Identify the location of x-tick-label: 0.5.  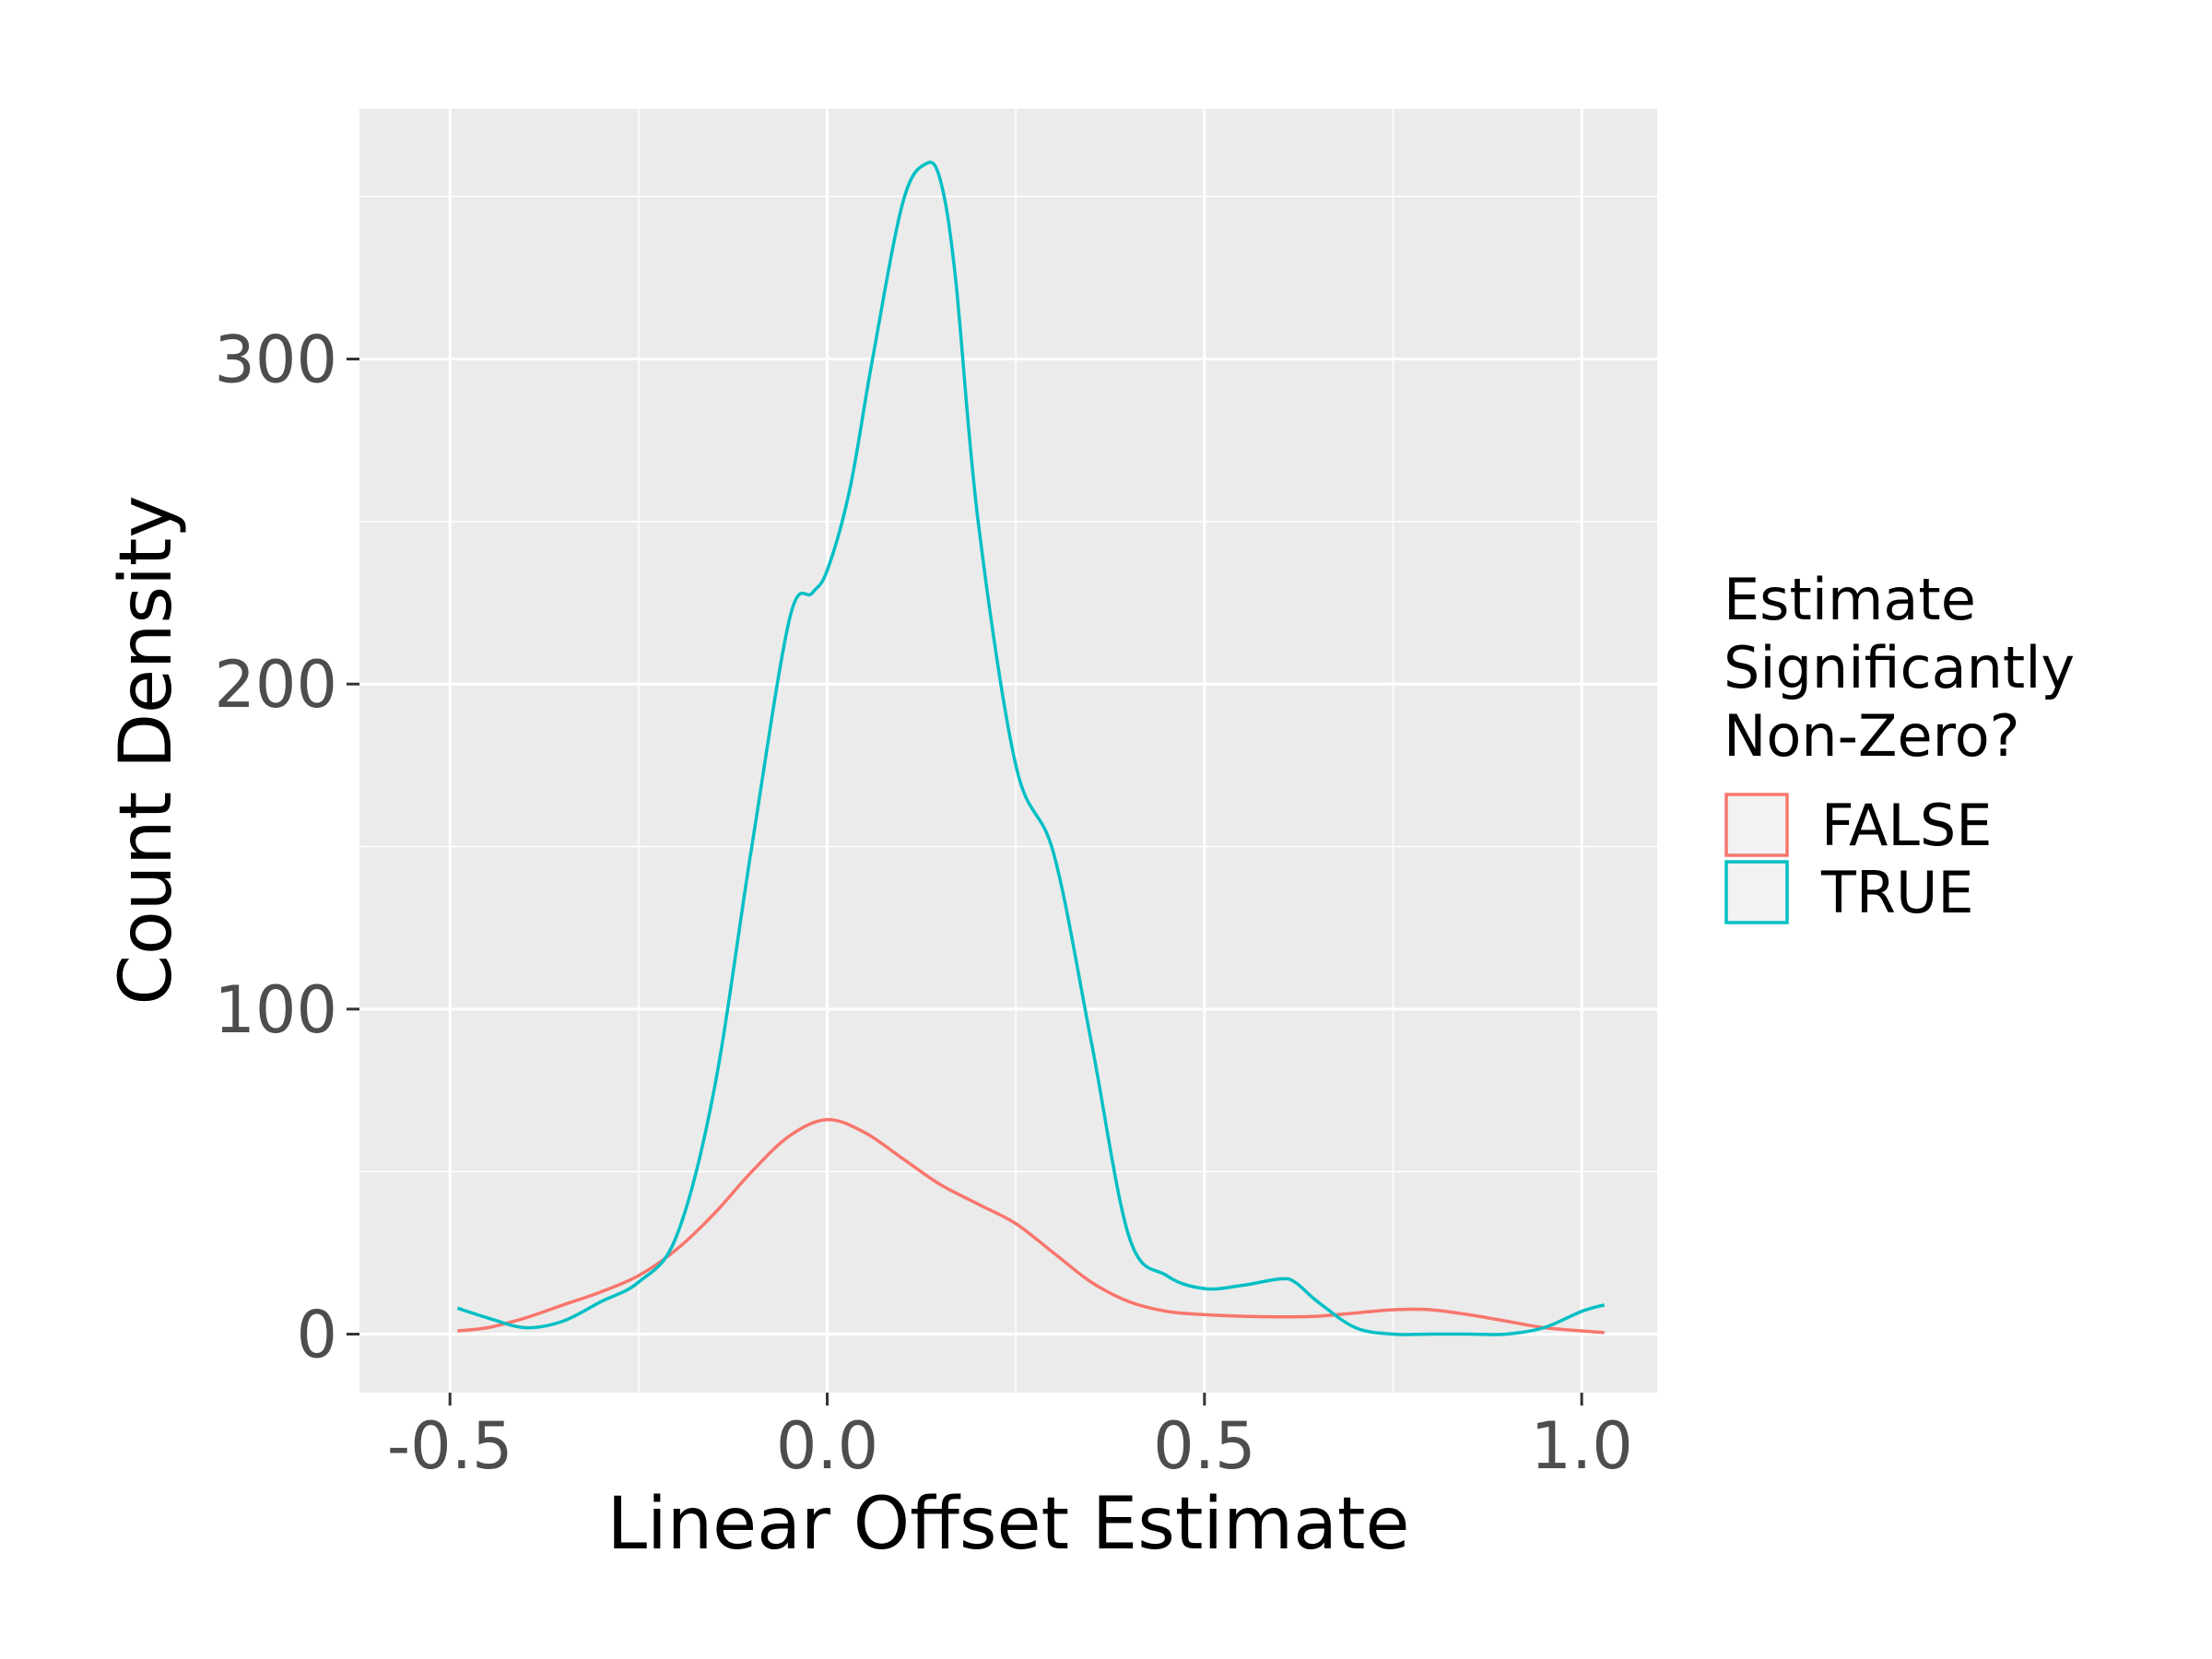
(1204, 1446).